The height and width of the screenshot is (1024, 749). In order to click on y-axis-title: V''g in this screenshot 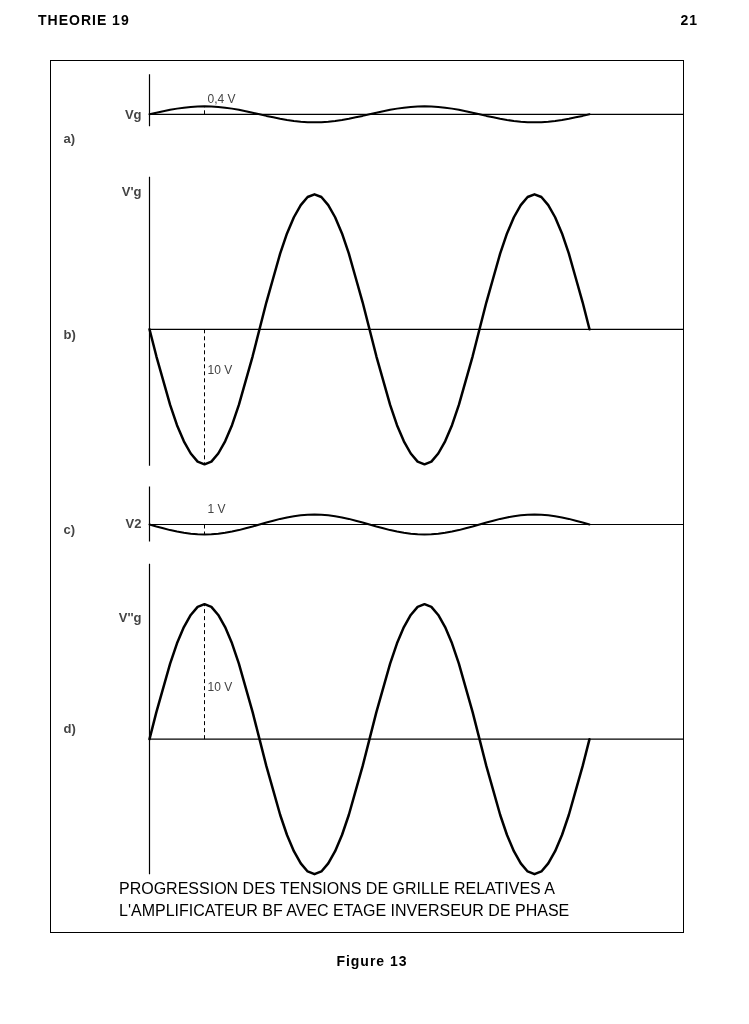, I will do `click(130, 618)`.